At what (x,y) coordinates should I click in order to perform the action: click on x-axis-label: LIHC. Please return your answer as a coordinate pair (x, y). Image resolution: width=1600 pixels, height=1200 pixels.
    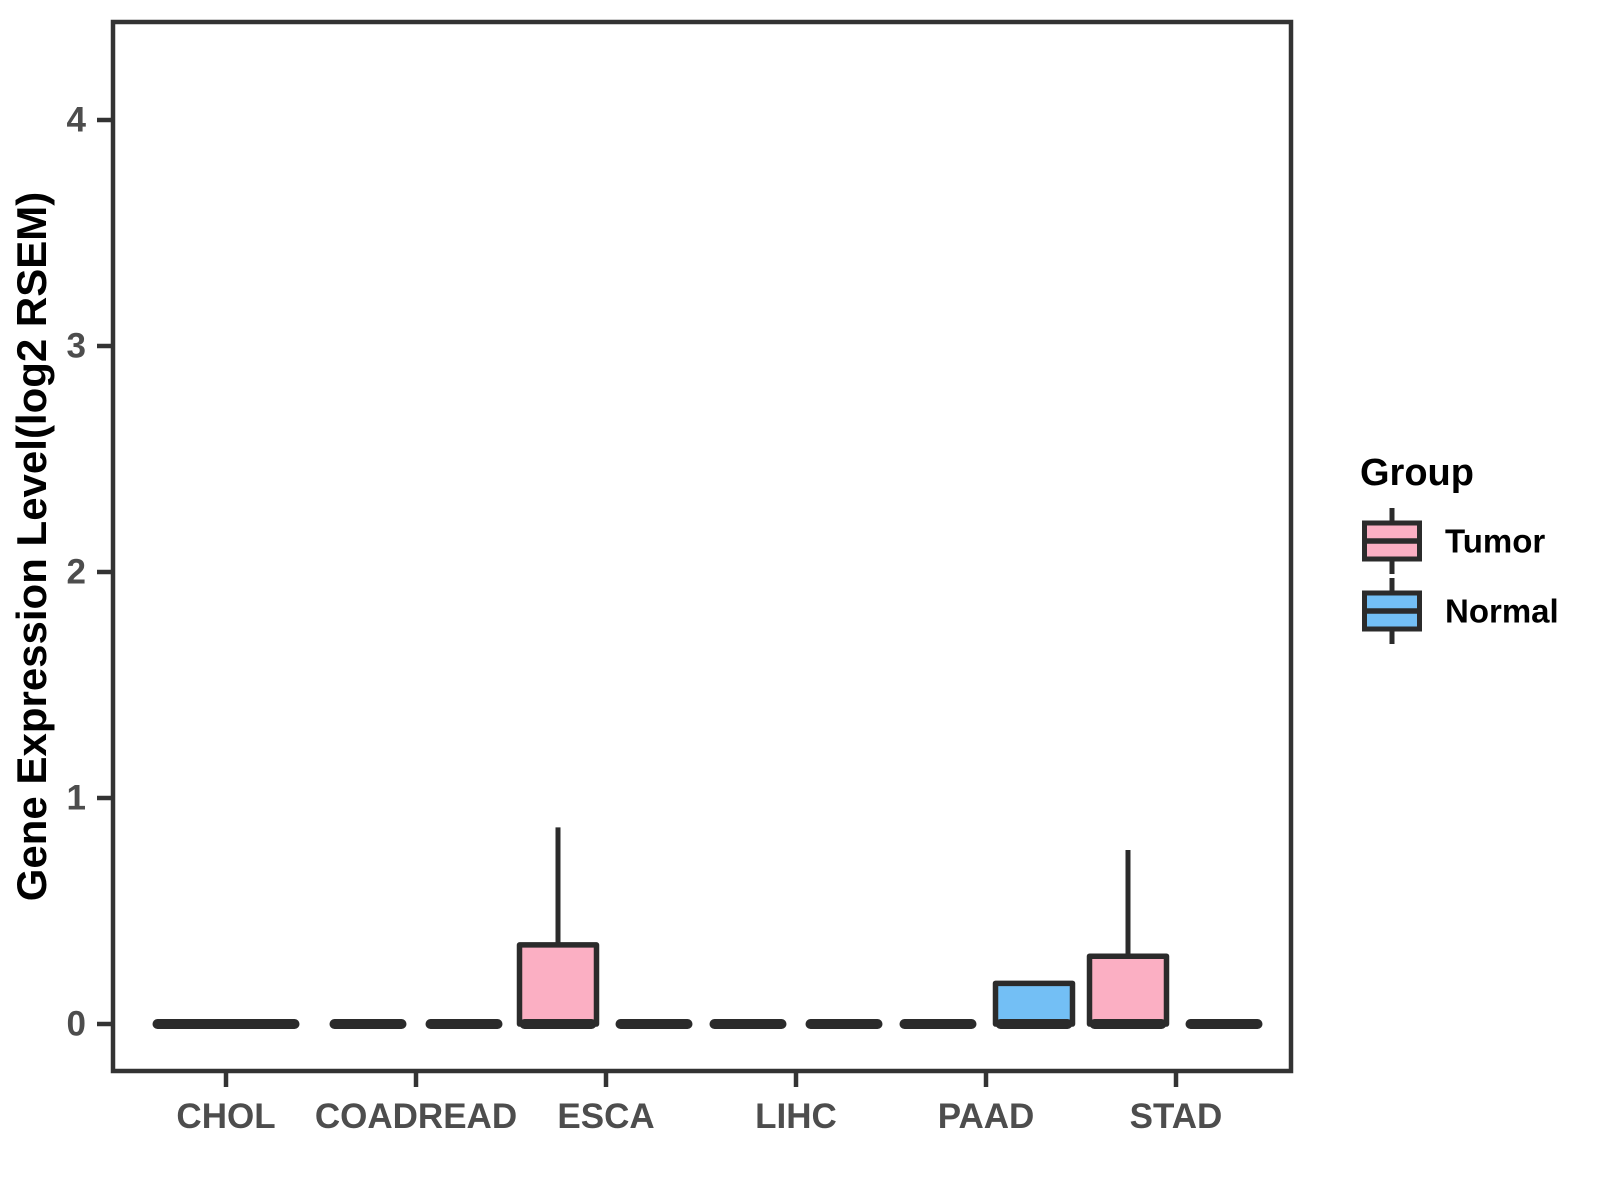
    Looking at the image, I should click on (796, 1116).